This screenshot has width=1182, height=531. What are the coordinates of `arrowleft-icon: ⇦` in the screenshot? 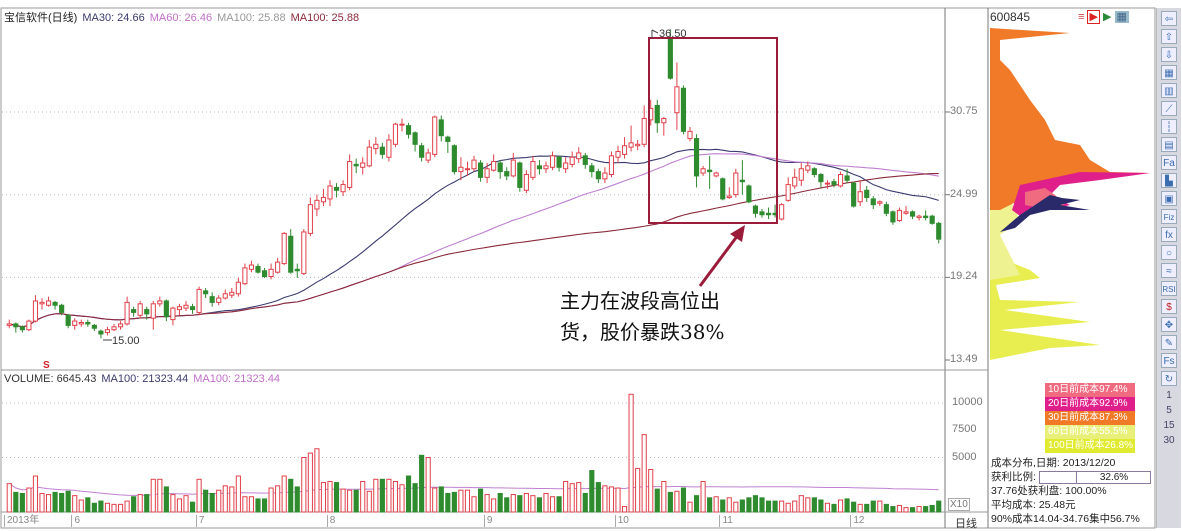 It's located at (1169, 18).